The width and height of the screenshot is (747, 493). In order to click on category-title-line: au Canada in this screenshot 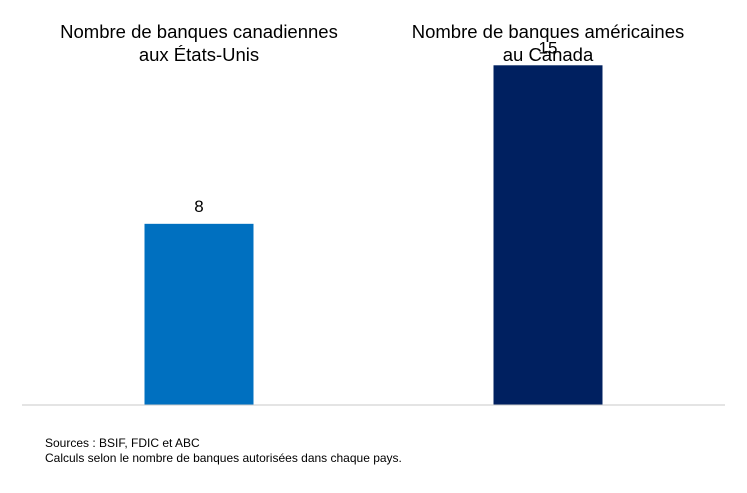, I will do `click(548, 54)`.